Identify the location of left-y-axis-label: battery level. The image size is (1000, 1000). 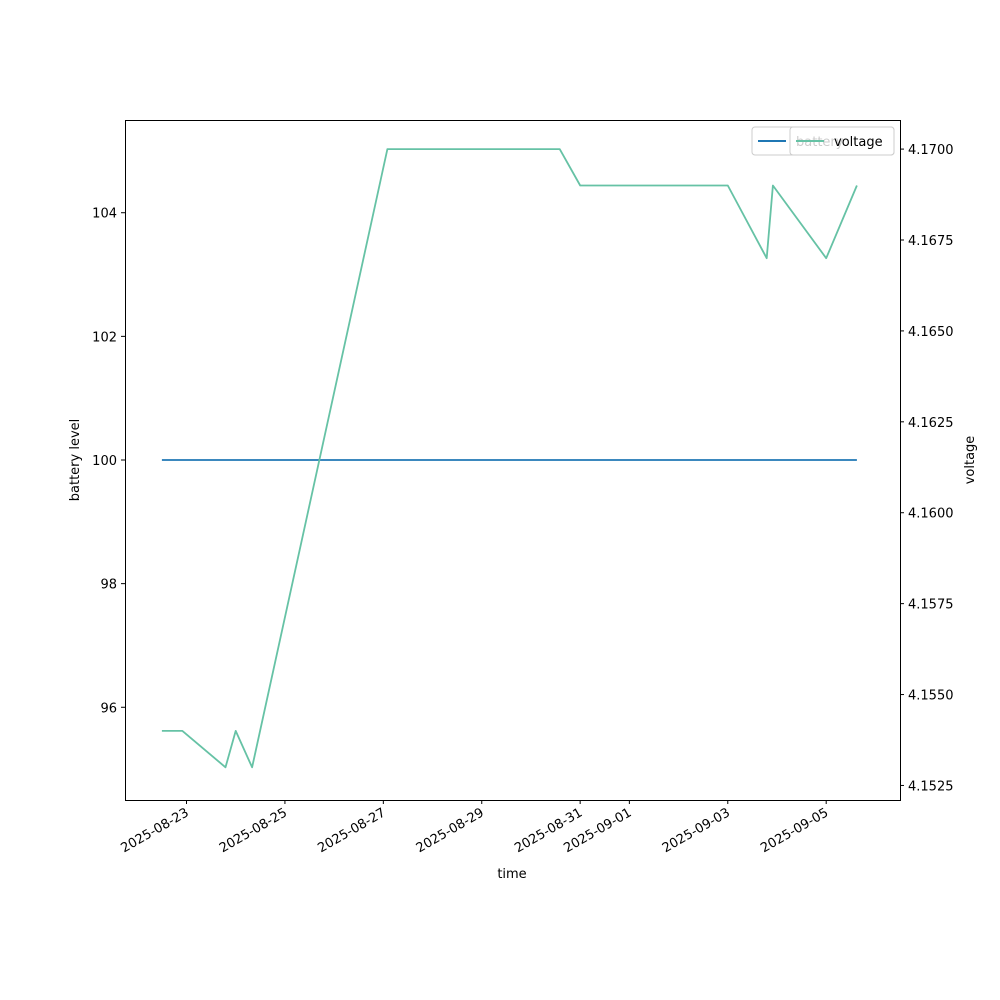
(75, 460).